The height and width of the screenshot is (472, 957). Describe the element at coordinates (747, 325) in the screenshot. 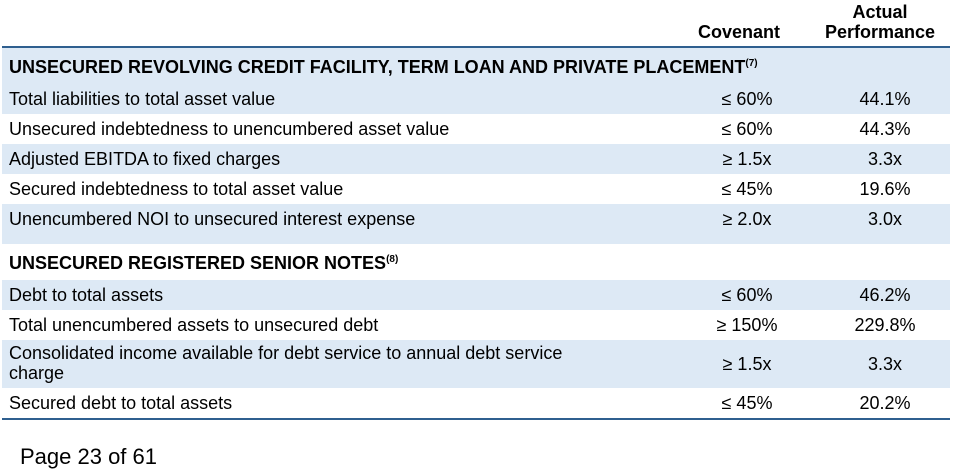

I see `covenant-value: ≥ 150%` at that location.